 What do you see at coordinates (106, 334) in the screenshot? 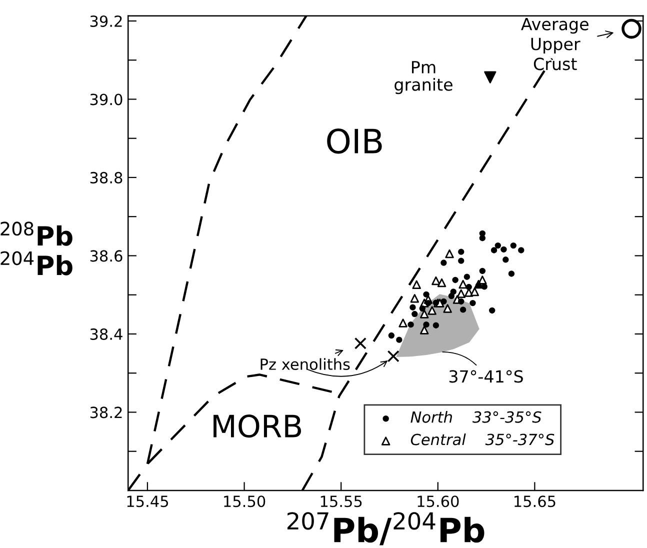
I see `y-tick-label: 38.4` at bounding box center [106, 334].